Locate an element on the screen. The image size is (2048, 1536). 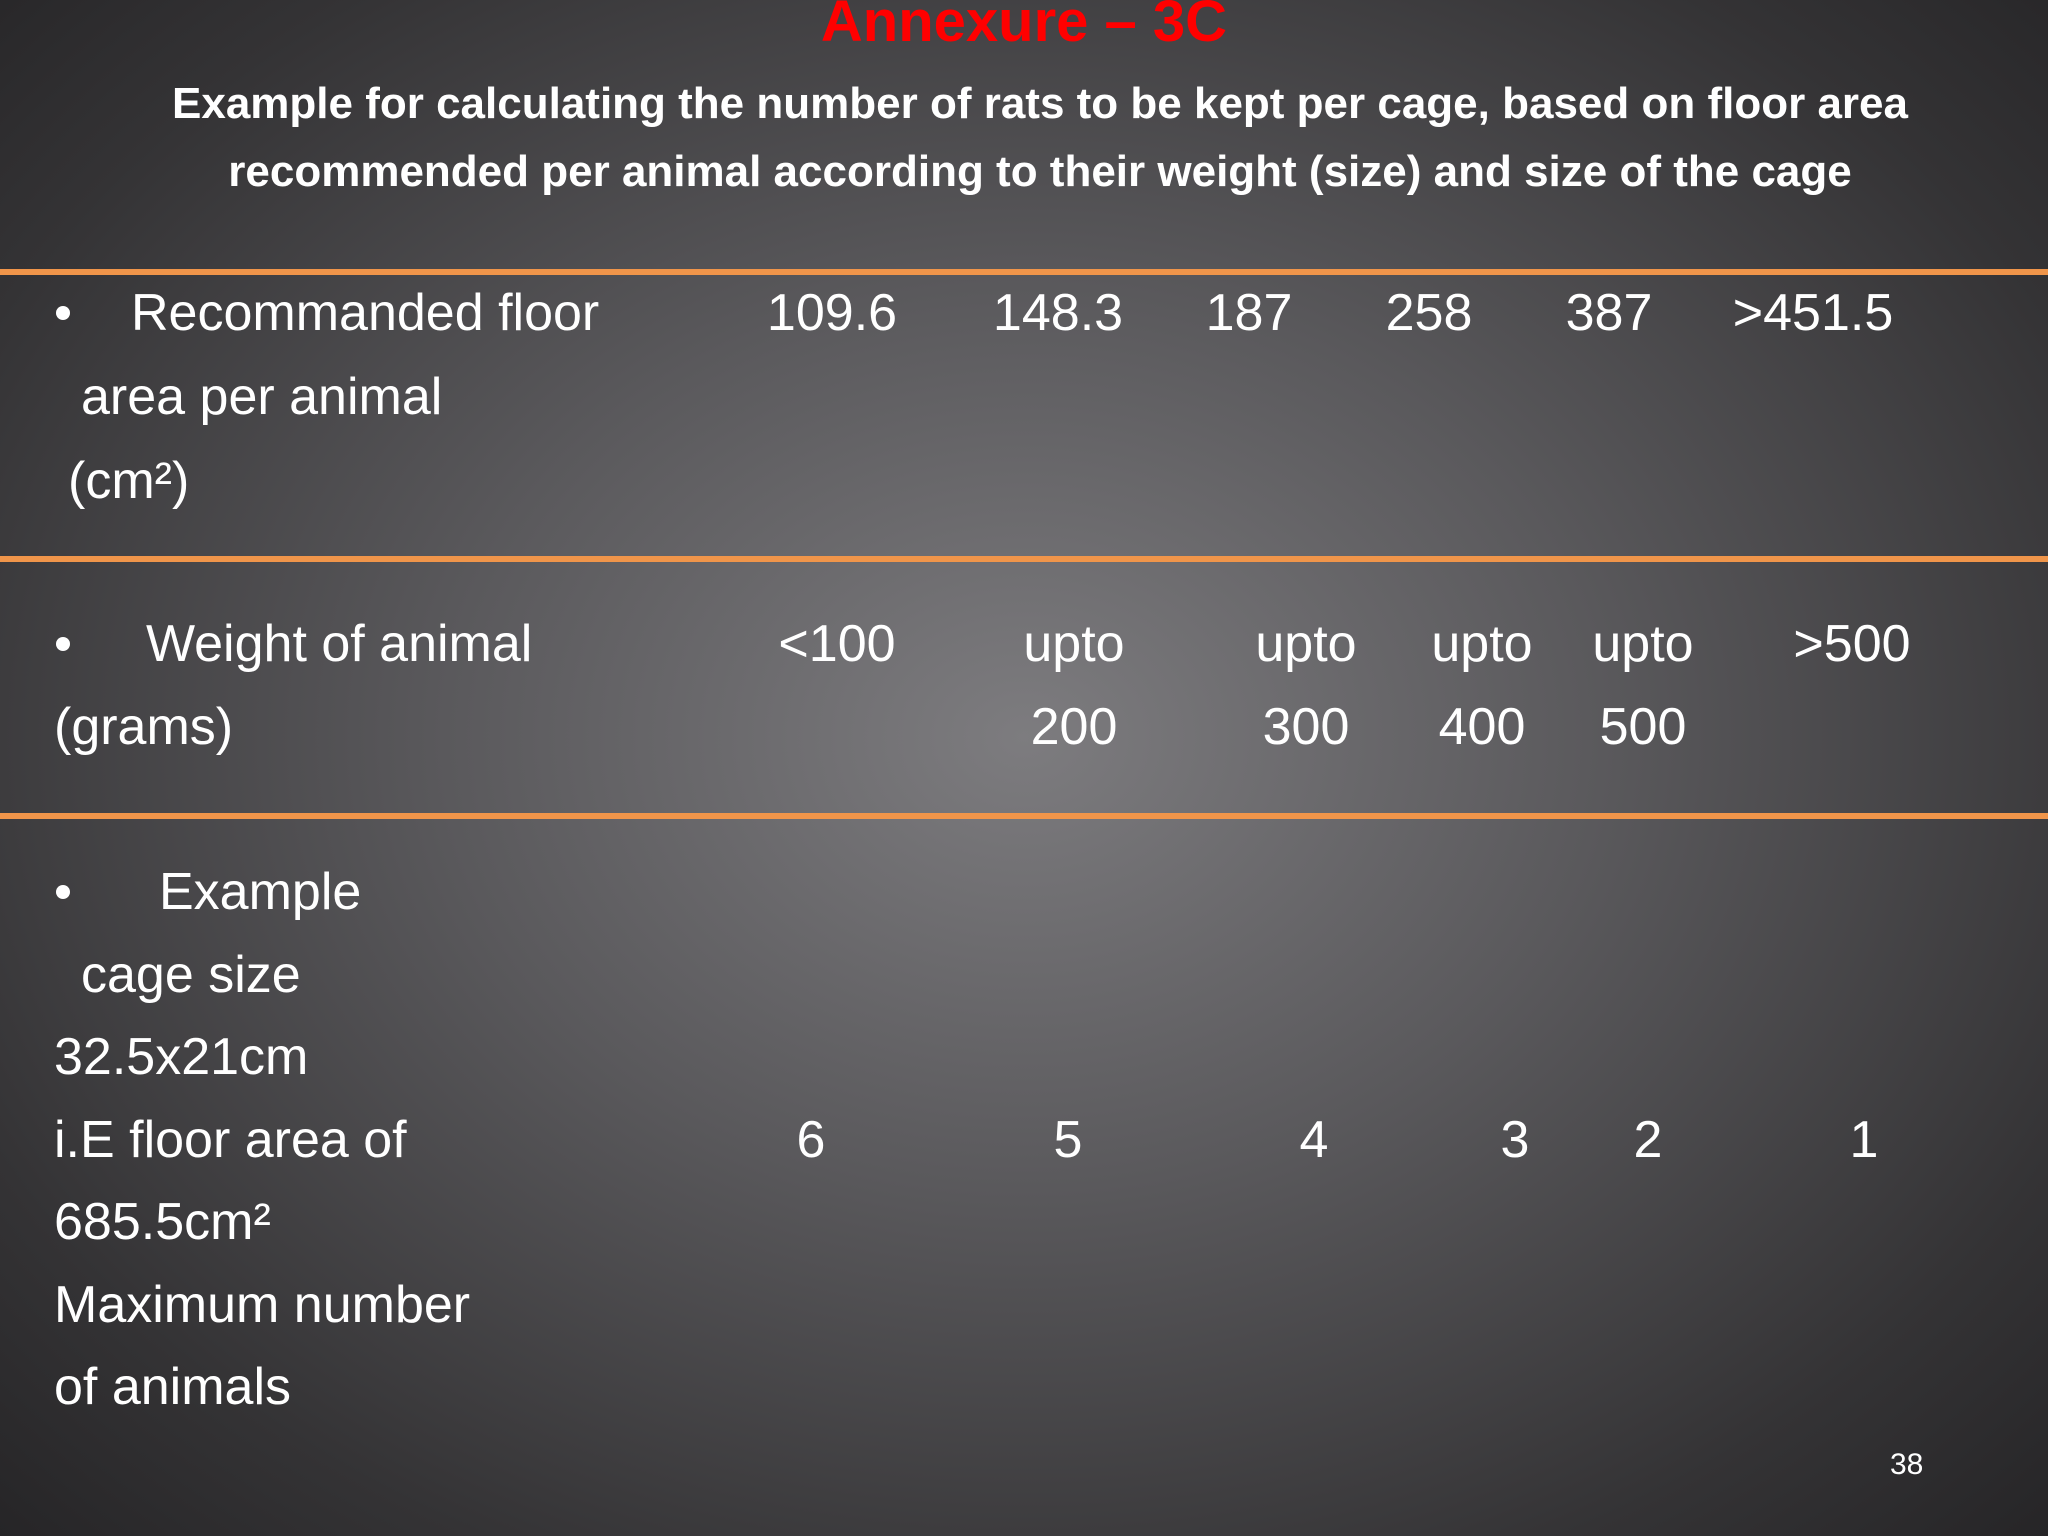
row-label: of animals is located at coordinates (172, 1387).